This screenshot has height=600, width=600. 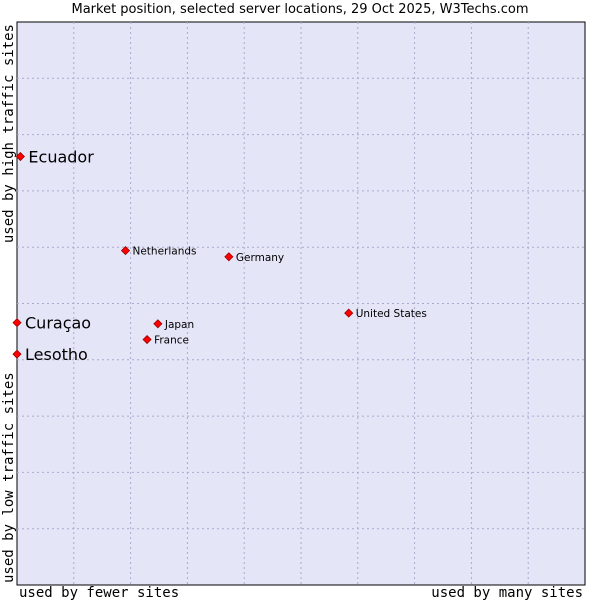 I want to click on point-label-germany: Germany, so click(x=260, y=258).